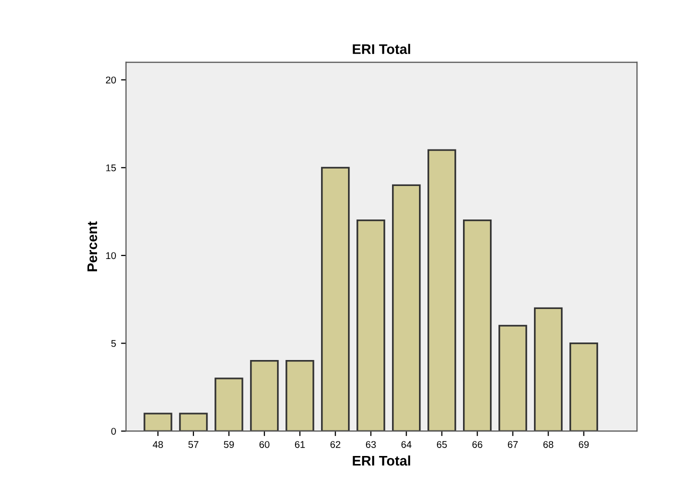 The width and height of the screenshot is (700, 479). I want to click on x-tick-label: 68, so click(548, 444).